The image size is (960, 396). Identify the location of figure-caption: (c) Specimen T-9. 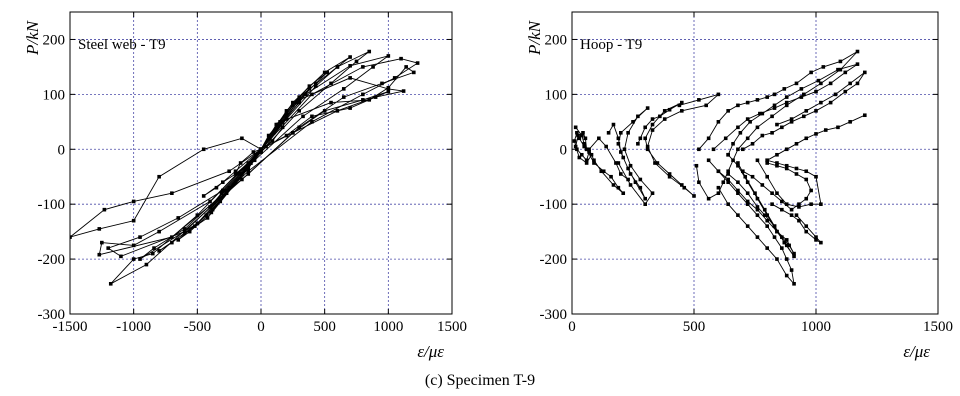
(480, 380).